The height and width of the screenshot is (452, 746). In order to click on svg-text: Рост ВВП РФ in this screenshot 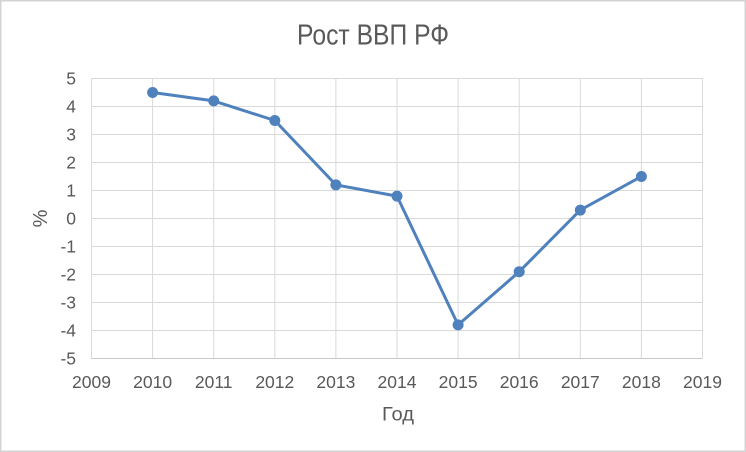, I will do `click(373, 36)`.